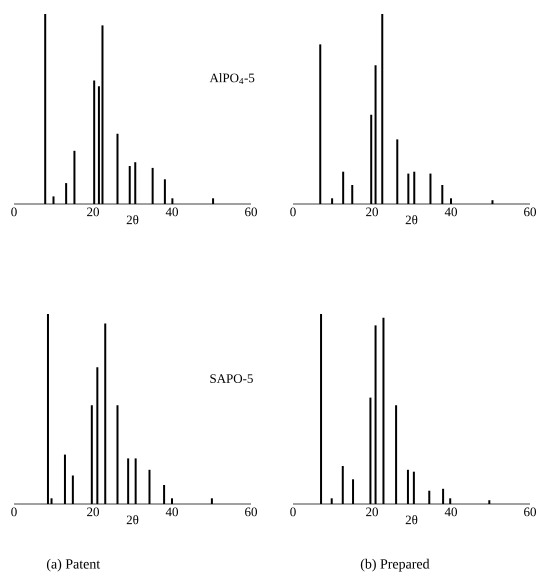 The width and height of the screenshot is (537, 585). Describe the element at coordinates (73, 565) in the screenshot. I see `text: (a) Patent` at that location.